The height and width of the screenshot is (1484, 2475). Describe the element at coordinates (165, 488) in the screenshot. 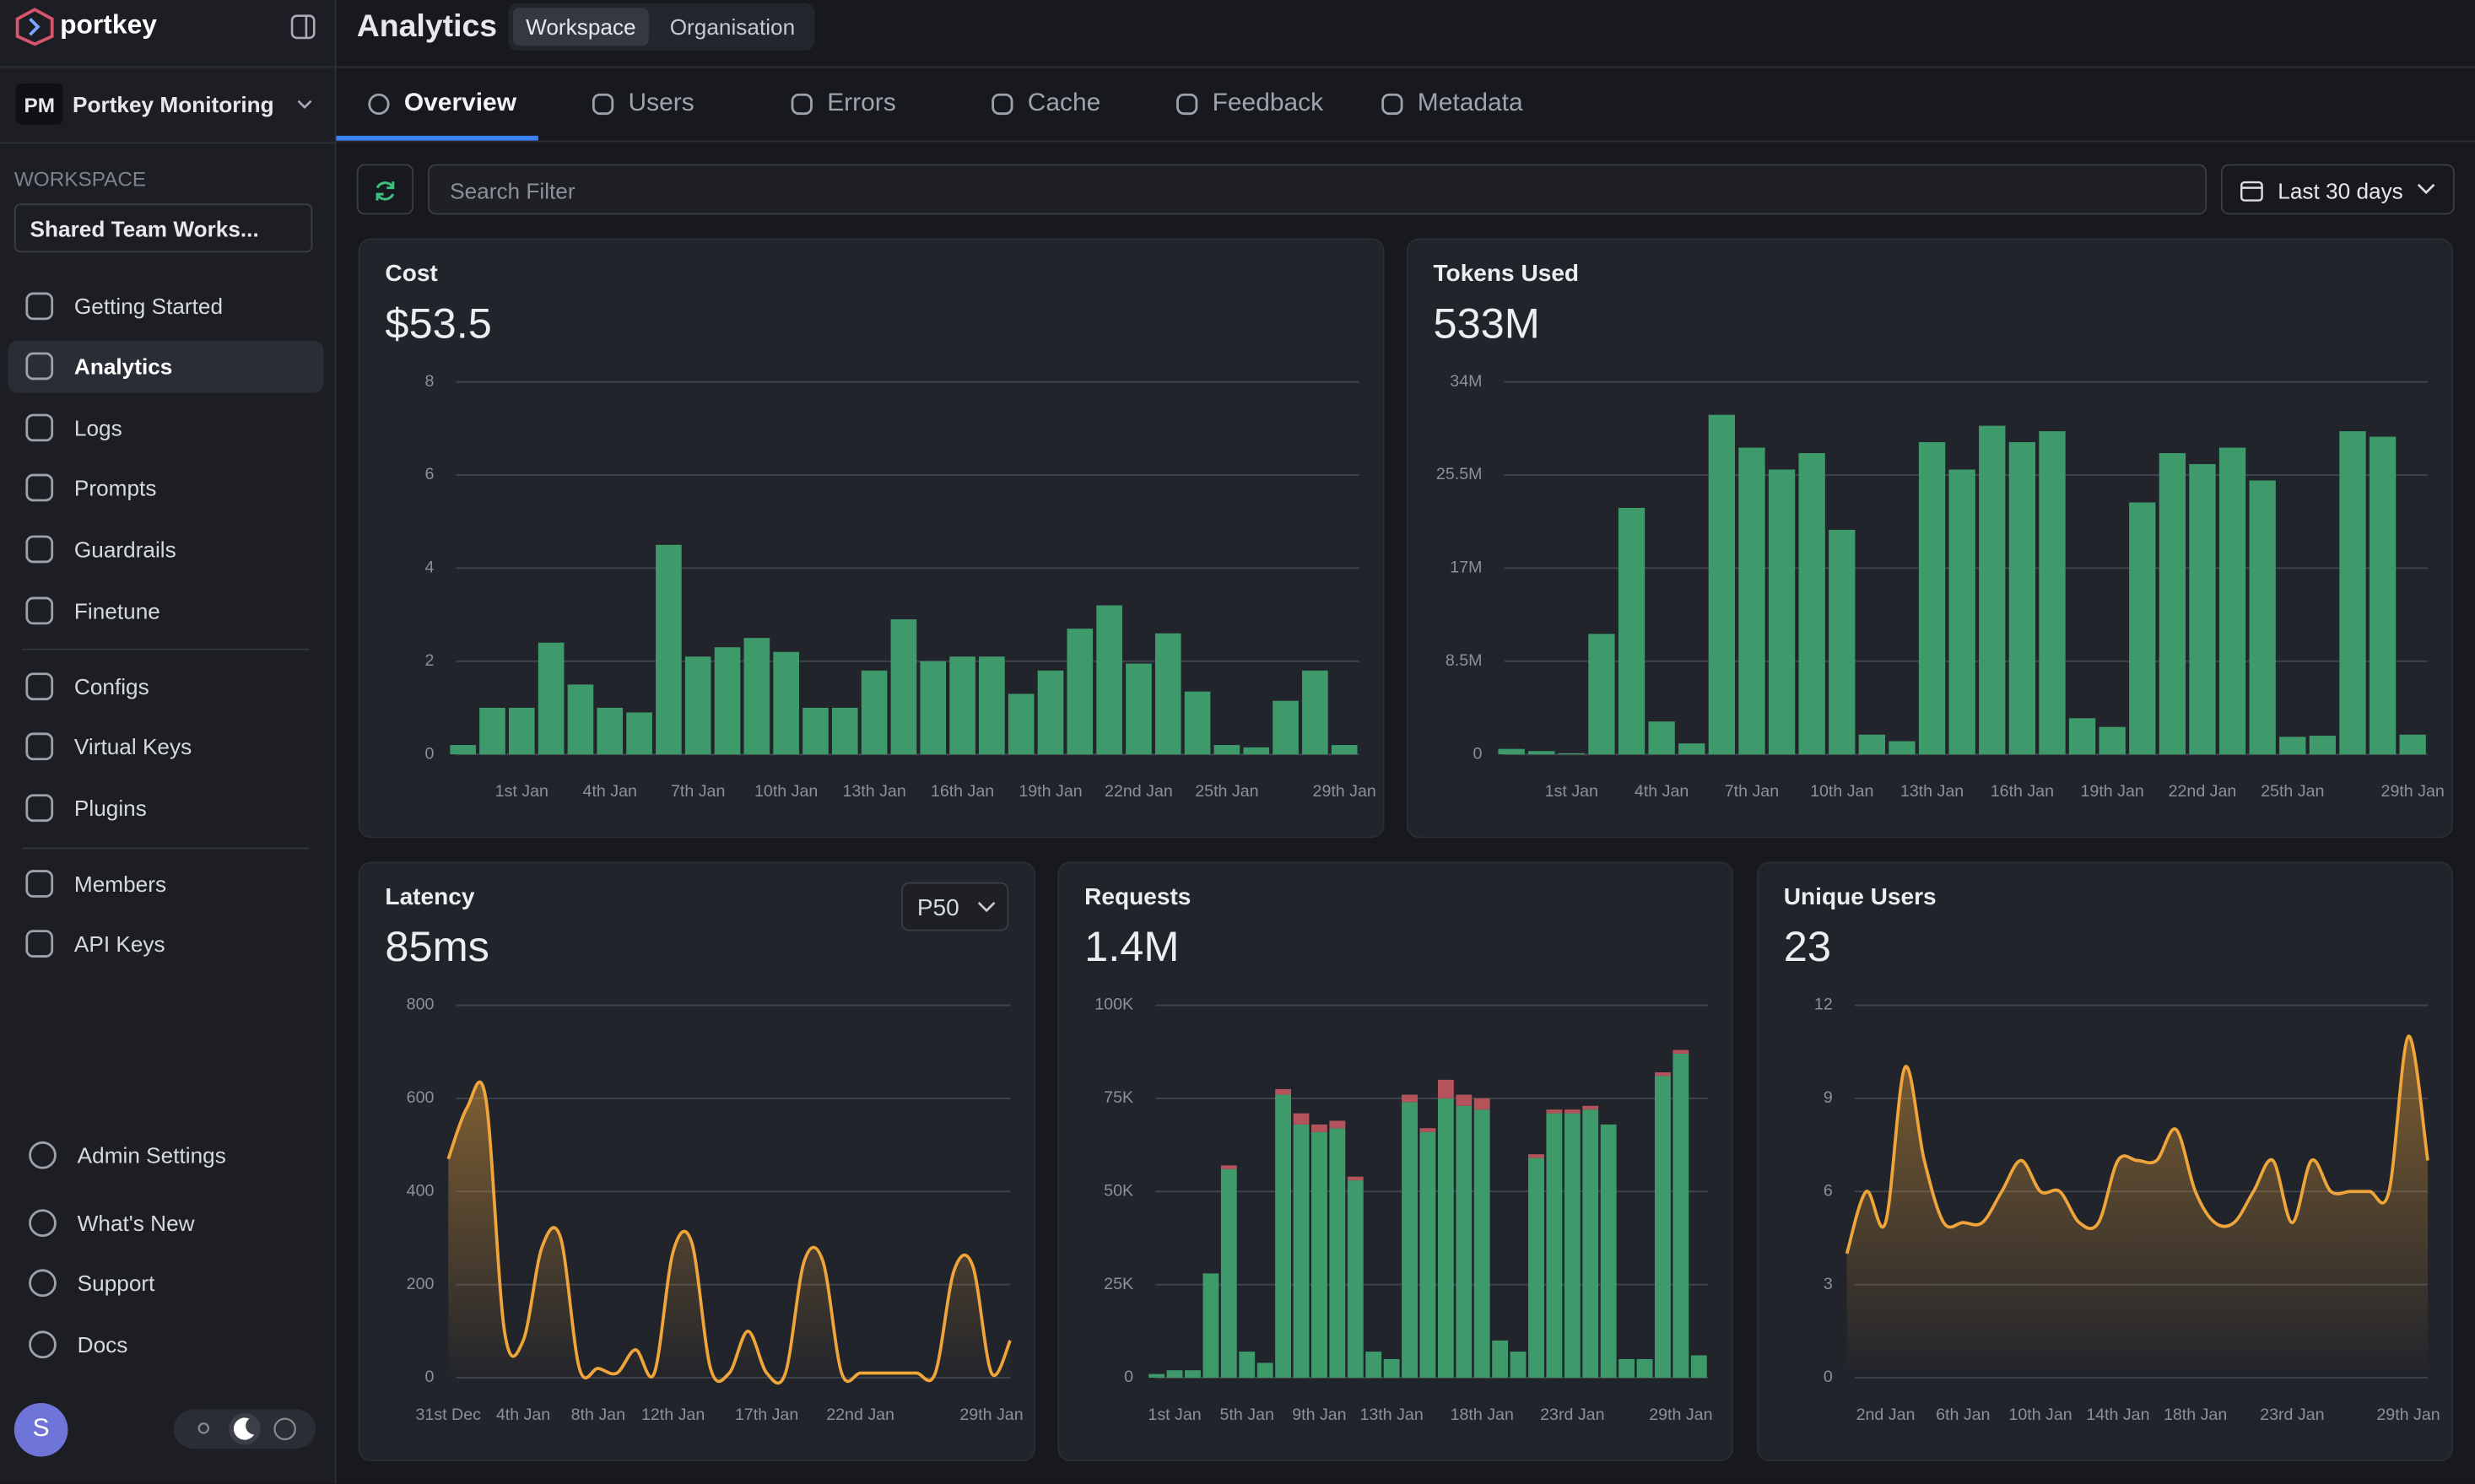

I see `nav-item: Prompts` at that location.